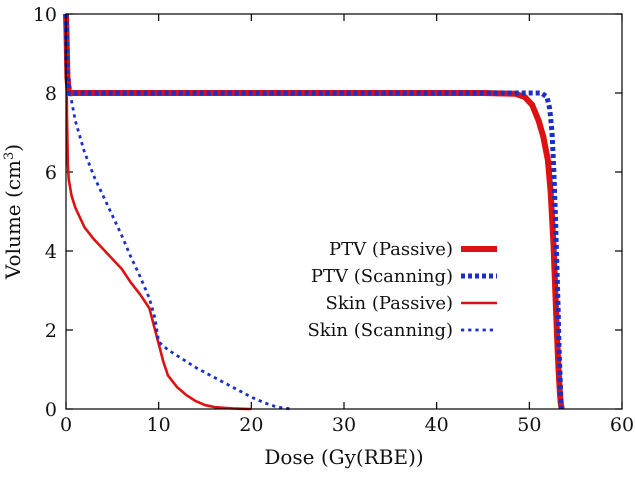 Image resolution: width=635 pixels, height=477 pixels. What do you see at coordinates (389, 303) in the screenshot?
I see `legend-label: Skin (Passive)` at bounding box center [389, 303].